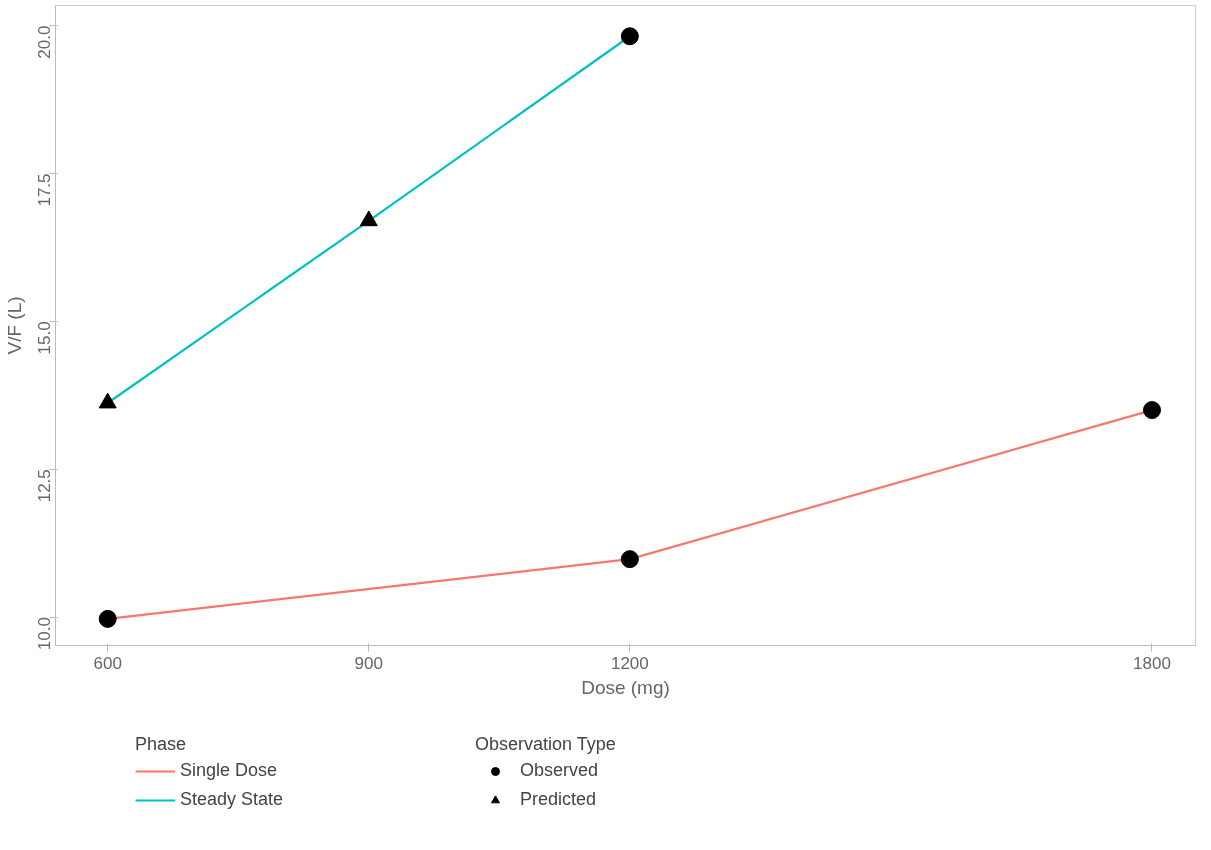 This screenshot has width=1211, height=850. Describe the element at coordinates (107, 663) in the screenshot. I see `x-tick-label: 600` at that location.